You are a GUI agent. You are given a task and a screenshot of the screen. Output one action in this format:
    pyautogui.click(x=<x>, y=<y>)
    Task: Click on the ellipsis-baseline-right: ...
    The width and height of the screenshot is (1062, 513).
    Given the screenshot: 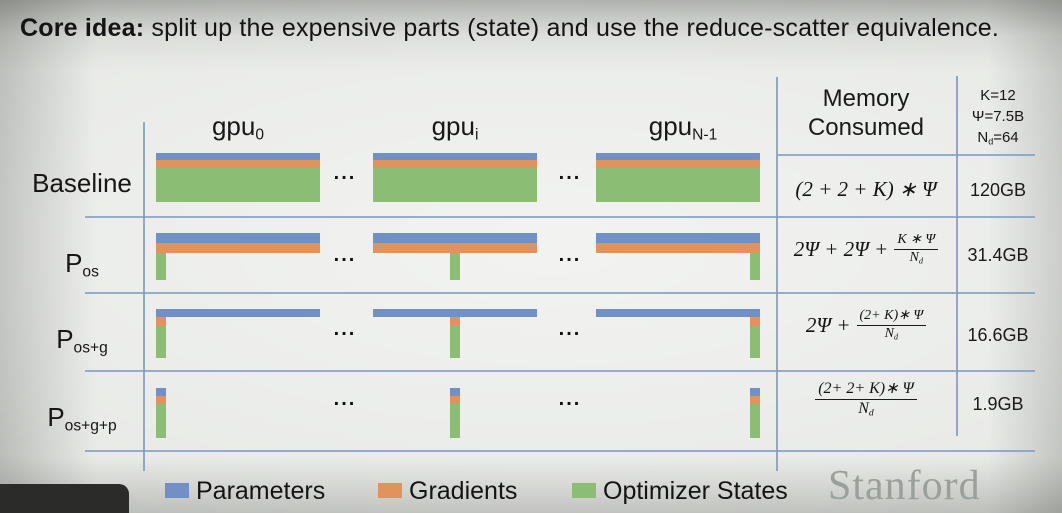 What is the action you would take?
    pyautogui.click(x=570, y=173)
    